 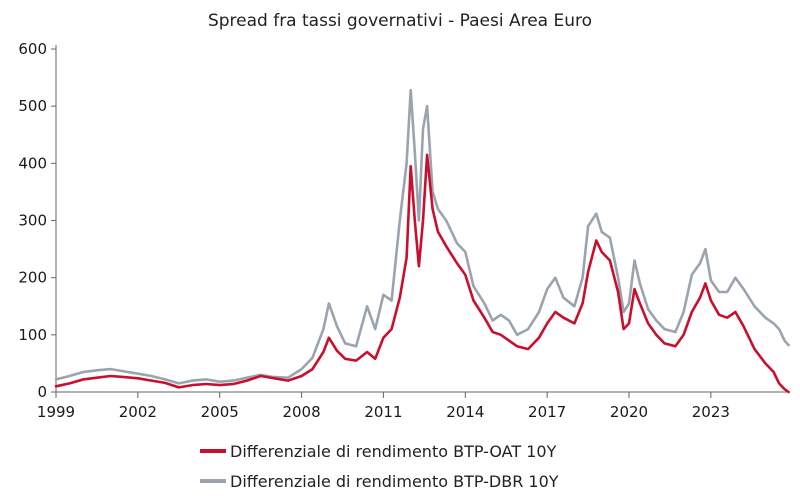 I want to click on x-tick-label: 2002, so click(x=138, y=412).